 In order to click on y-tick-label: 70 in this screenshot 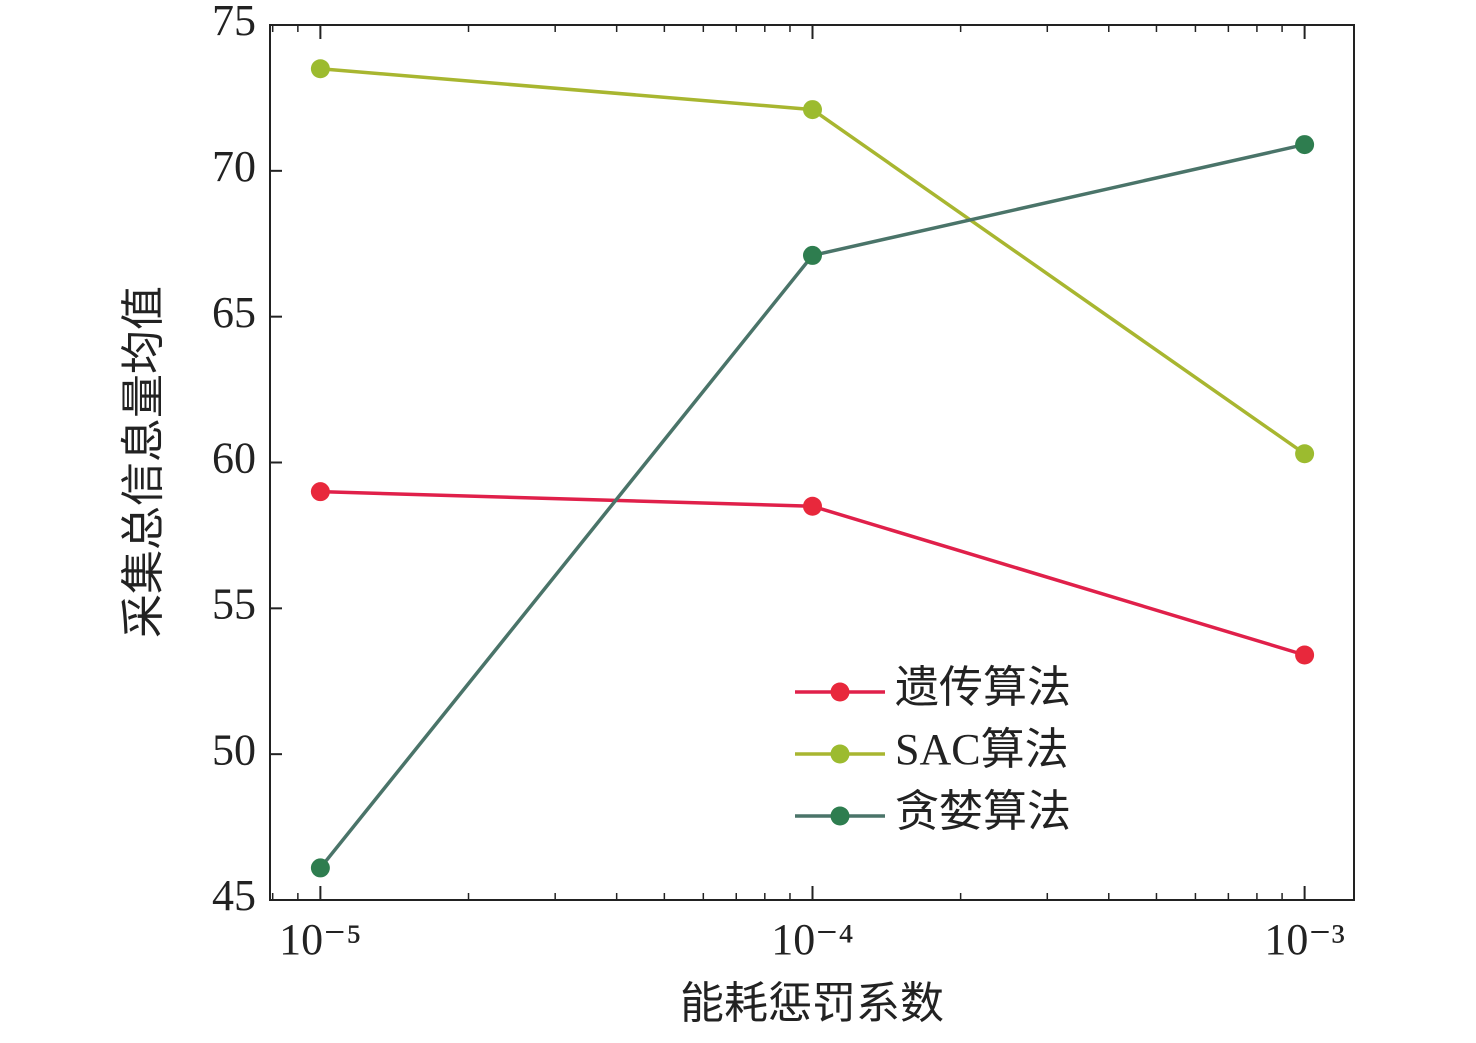, I will do `click(234, 166)`.